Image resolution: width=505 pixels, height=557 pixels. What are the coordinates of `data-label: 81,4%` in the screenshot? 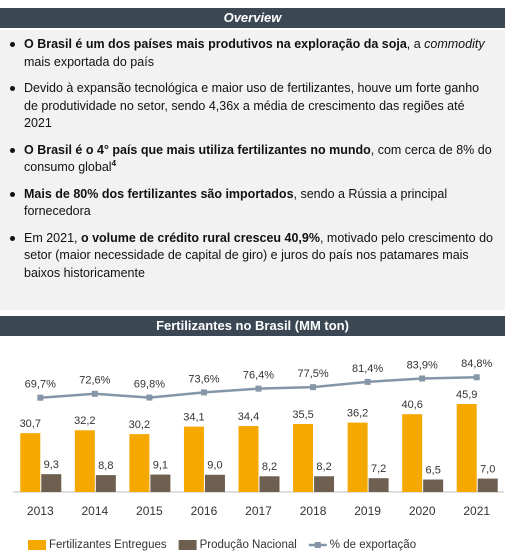 It's located at (367, 369).